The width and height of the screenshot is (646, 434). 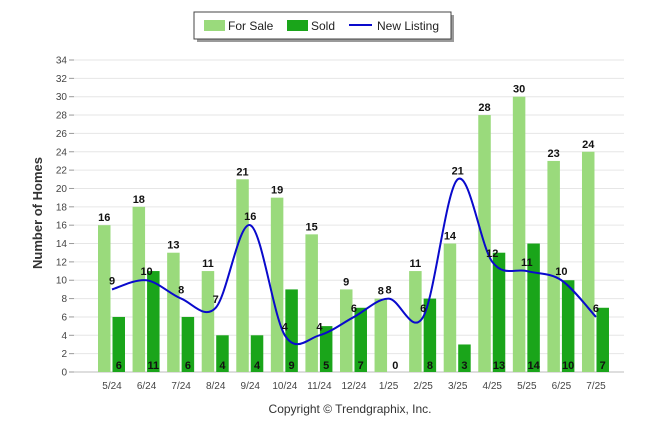 What do you see at coordinates (242, 172) in the screenshot?
I see `data-label-for-sale: 21` at bounding box center [242, 172].